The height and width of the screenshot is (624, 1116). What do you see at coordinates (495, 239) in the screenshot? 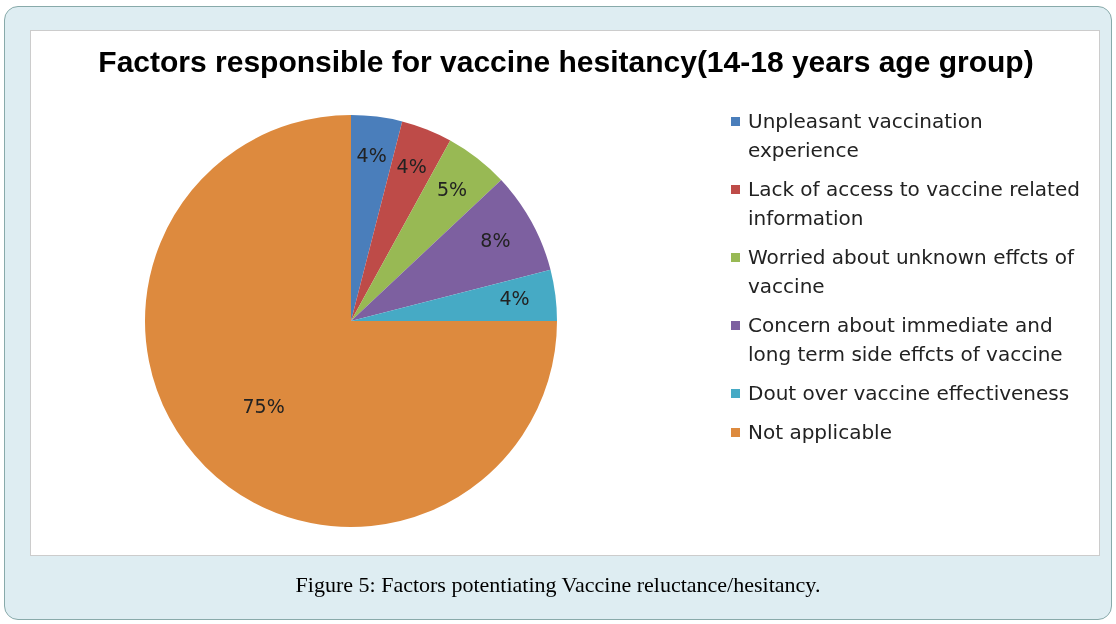
I see `data-label: 8%` at bounding box center [495, 239].